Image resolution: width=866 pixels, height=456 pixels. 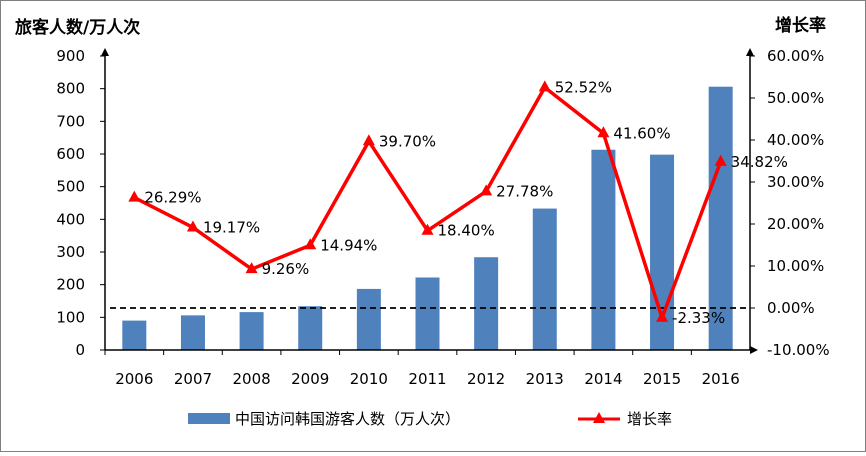 What do you see at coordinates (599, 417) in the screenshot?
I see `legend-line-marker` at bounding box center [599, 417].